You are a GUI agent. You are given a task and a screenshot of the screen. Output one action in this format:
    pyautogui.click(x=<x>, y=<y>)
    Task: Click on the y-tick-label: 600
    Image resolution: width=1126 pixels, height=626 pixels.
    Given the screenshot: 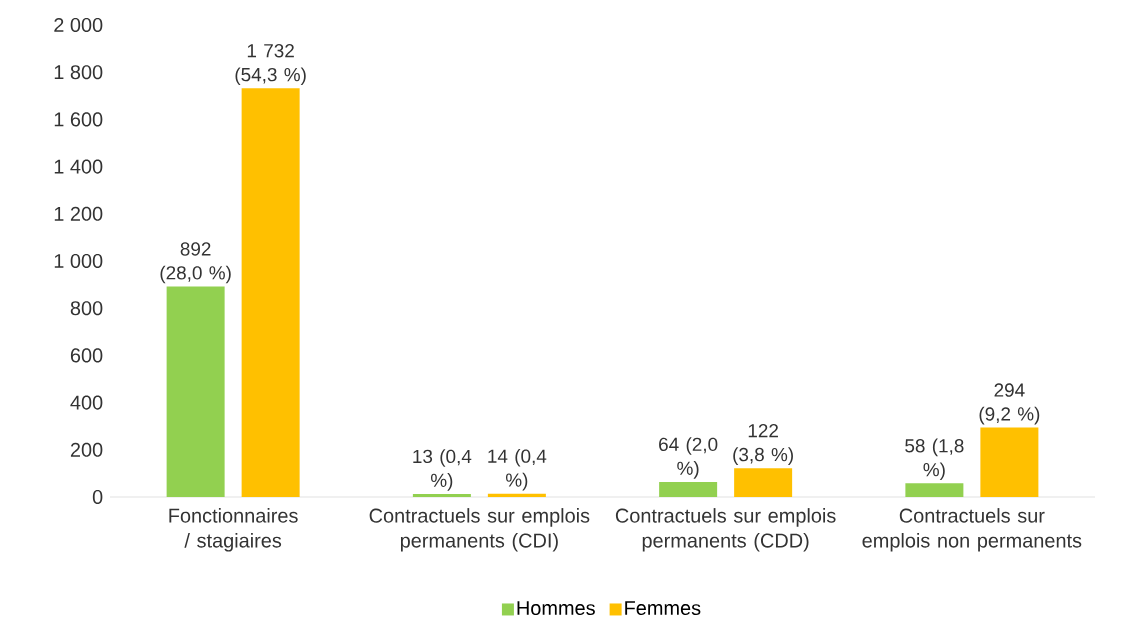 What is the action you would take?
    pyautogui.click(x=86, y=355)
    